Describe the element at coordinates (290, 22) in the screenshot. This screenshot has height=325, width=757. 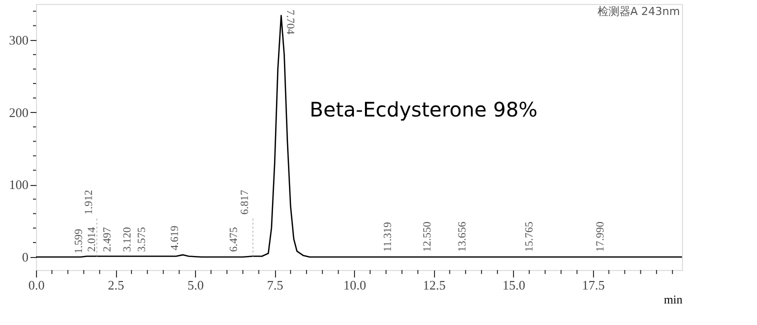
I see `annotation: 7.704` at that location.